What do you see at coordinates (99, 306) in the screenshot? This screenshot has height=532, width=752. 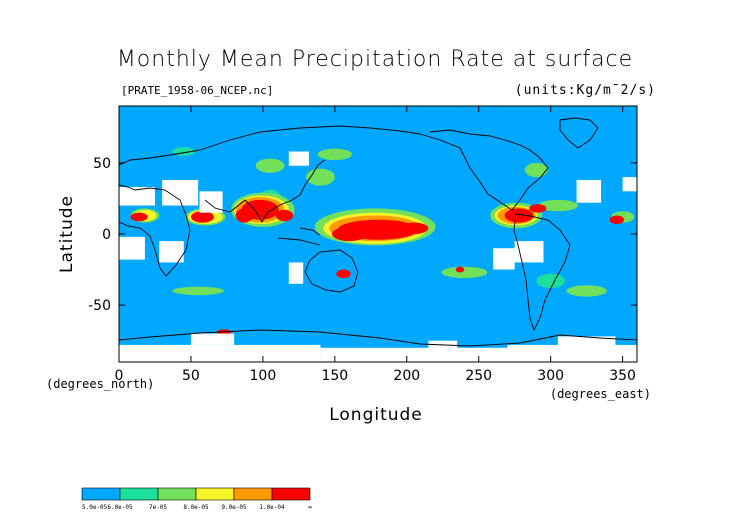 I see `y-tick-label: -50` at bounding box center [99, 306].